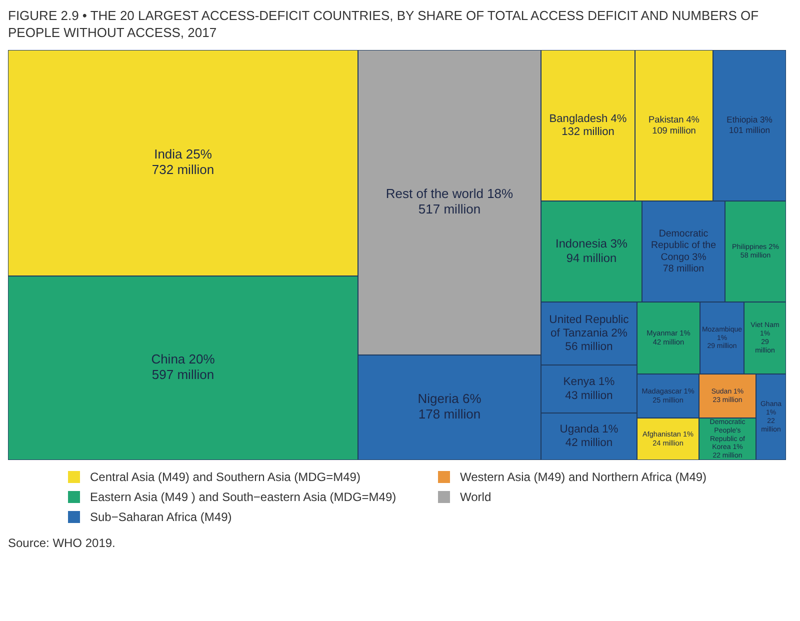 This screenshot has height=621, width=800. I want to click on data-label: 178 million, so click(449, 414).